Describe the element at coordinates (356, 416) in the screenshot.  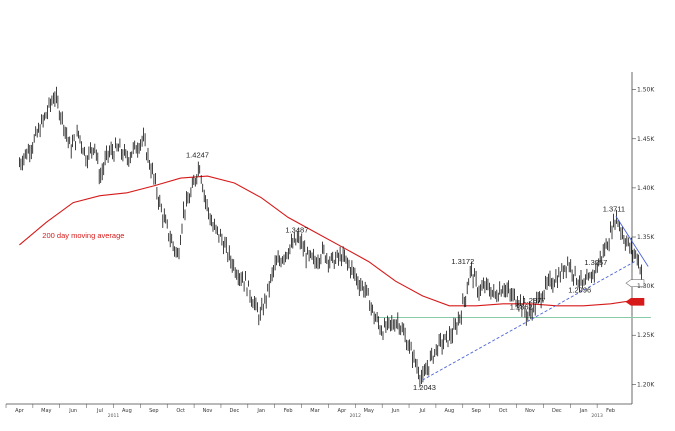
I see `year-label: 2012` at that location.